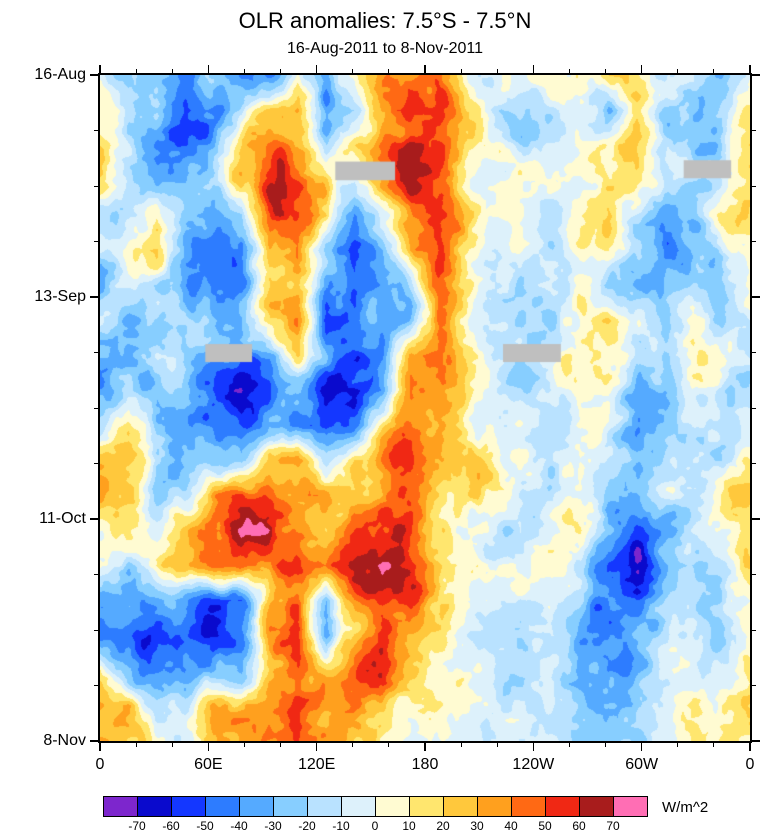 The image size is (770, 834). Describe the element at coordinates (533, 764) in the screenshot. I see `x-tick-label: 120W` at that location.